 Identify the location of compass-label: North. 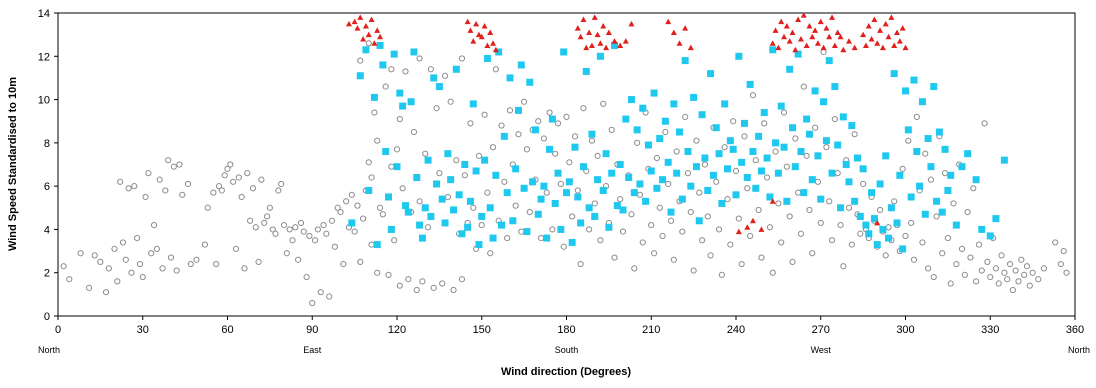
(1079, 350).